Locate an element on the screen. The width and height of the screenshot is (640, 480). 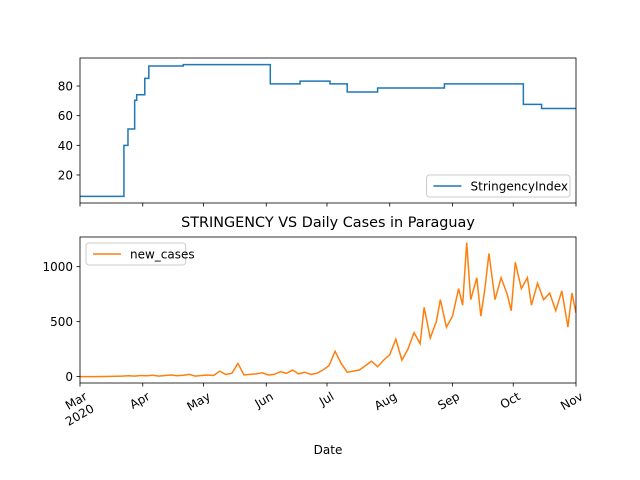
x-tick-label: Jul is located at coordinates (326, 399).